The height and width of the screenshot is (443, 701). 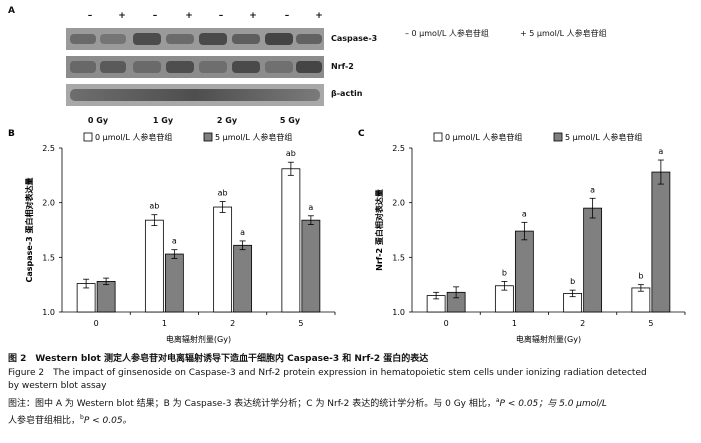 What do you see at coordinates (221, 16) in the screenshot?
I see `treatment-sign-lane-5: –` at bounding box center [221, 16].